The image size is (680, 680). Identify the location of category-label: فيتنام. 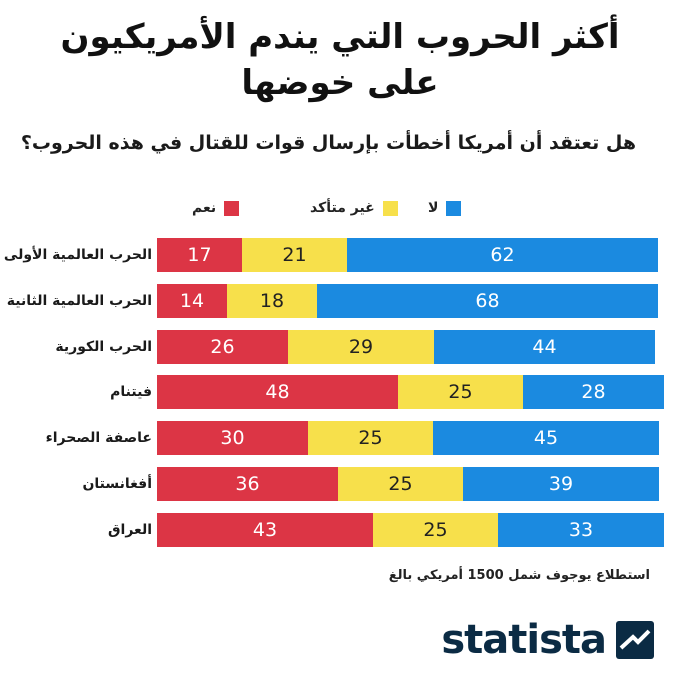
(131, 392).